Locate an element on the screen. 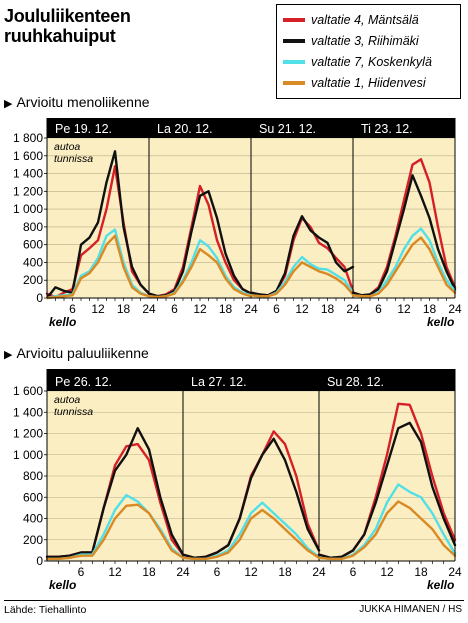 The width and height of the screenshot is (468, 623). section-title-return: ▶ Arvioitu paluuliikenne is located at coordinates (76, 353).